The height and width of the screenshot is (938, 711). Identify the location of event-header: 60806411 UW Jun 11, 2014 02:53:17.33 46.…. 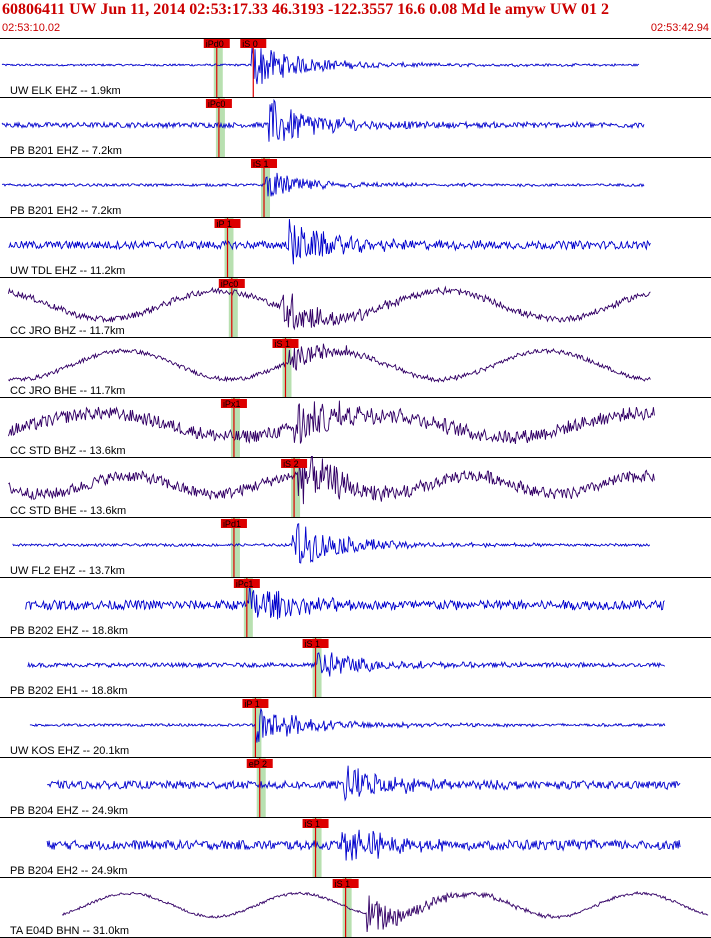
(355, 19).